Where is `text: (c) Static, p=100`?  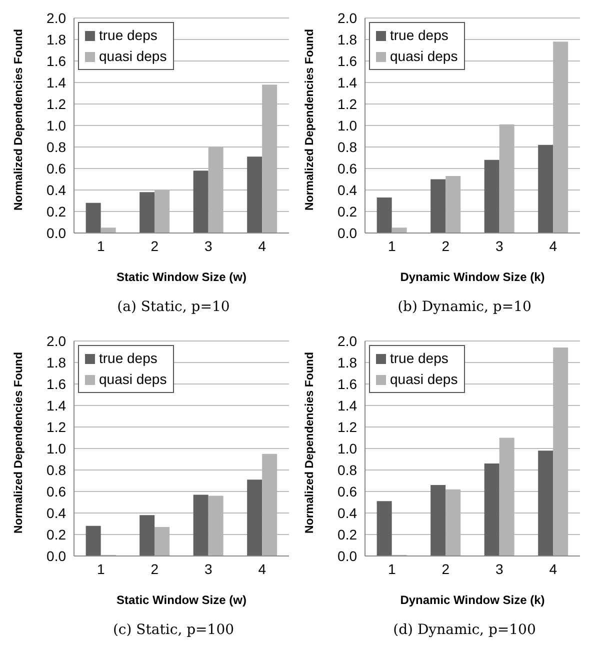 text: (c) Static, p=100 is located at coordinates (174, 631).